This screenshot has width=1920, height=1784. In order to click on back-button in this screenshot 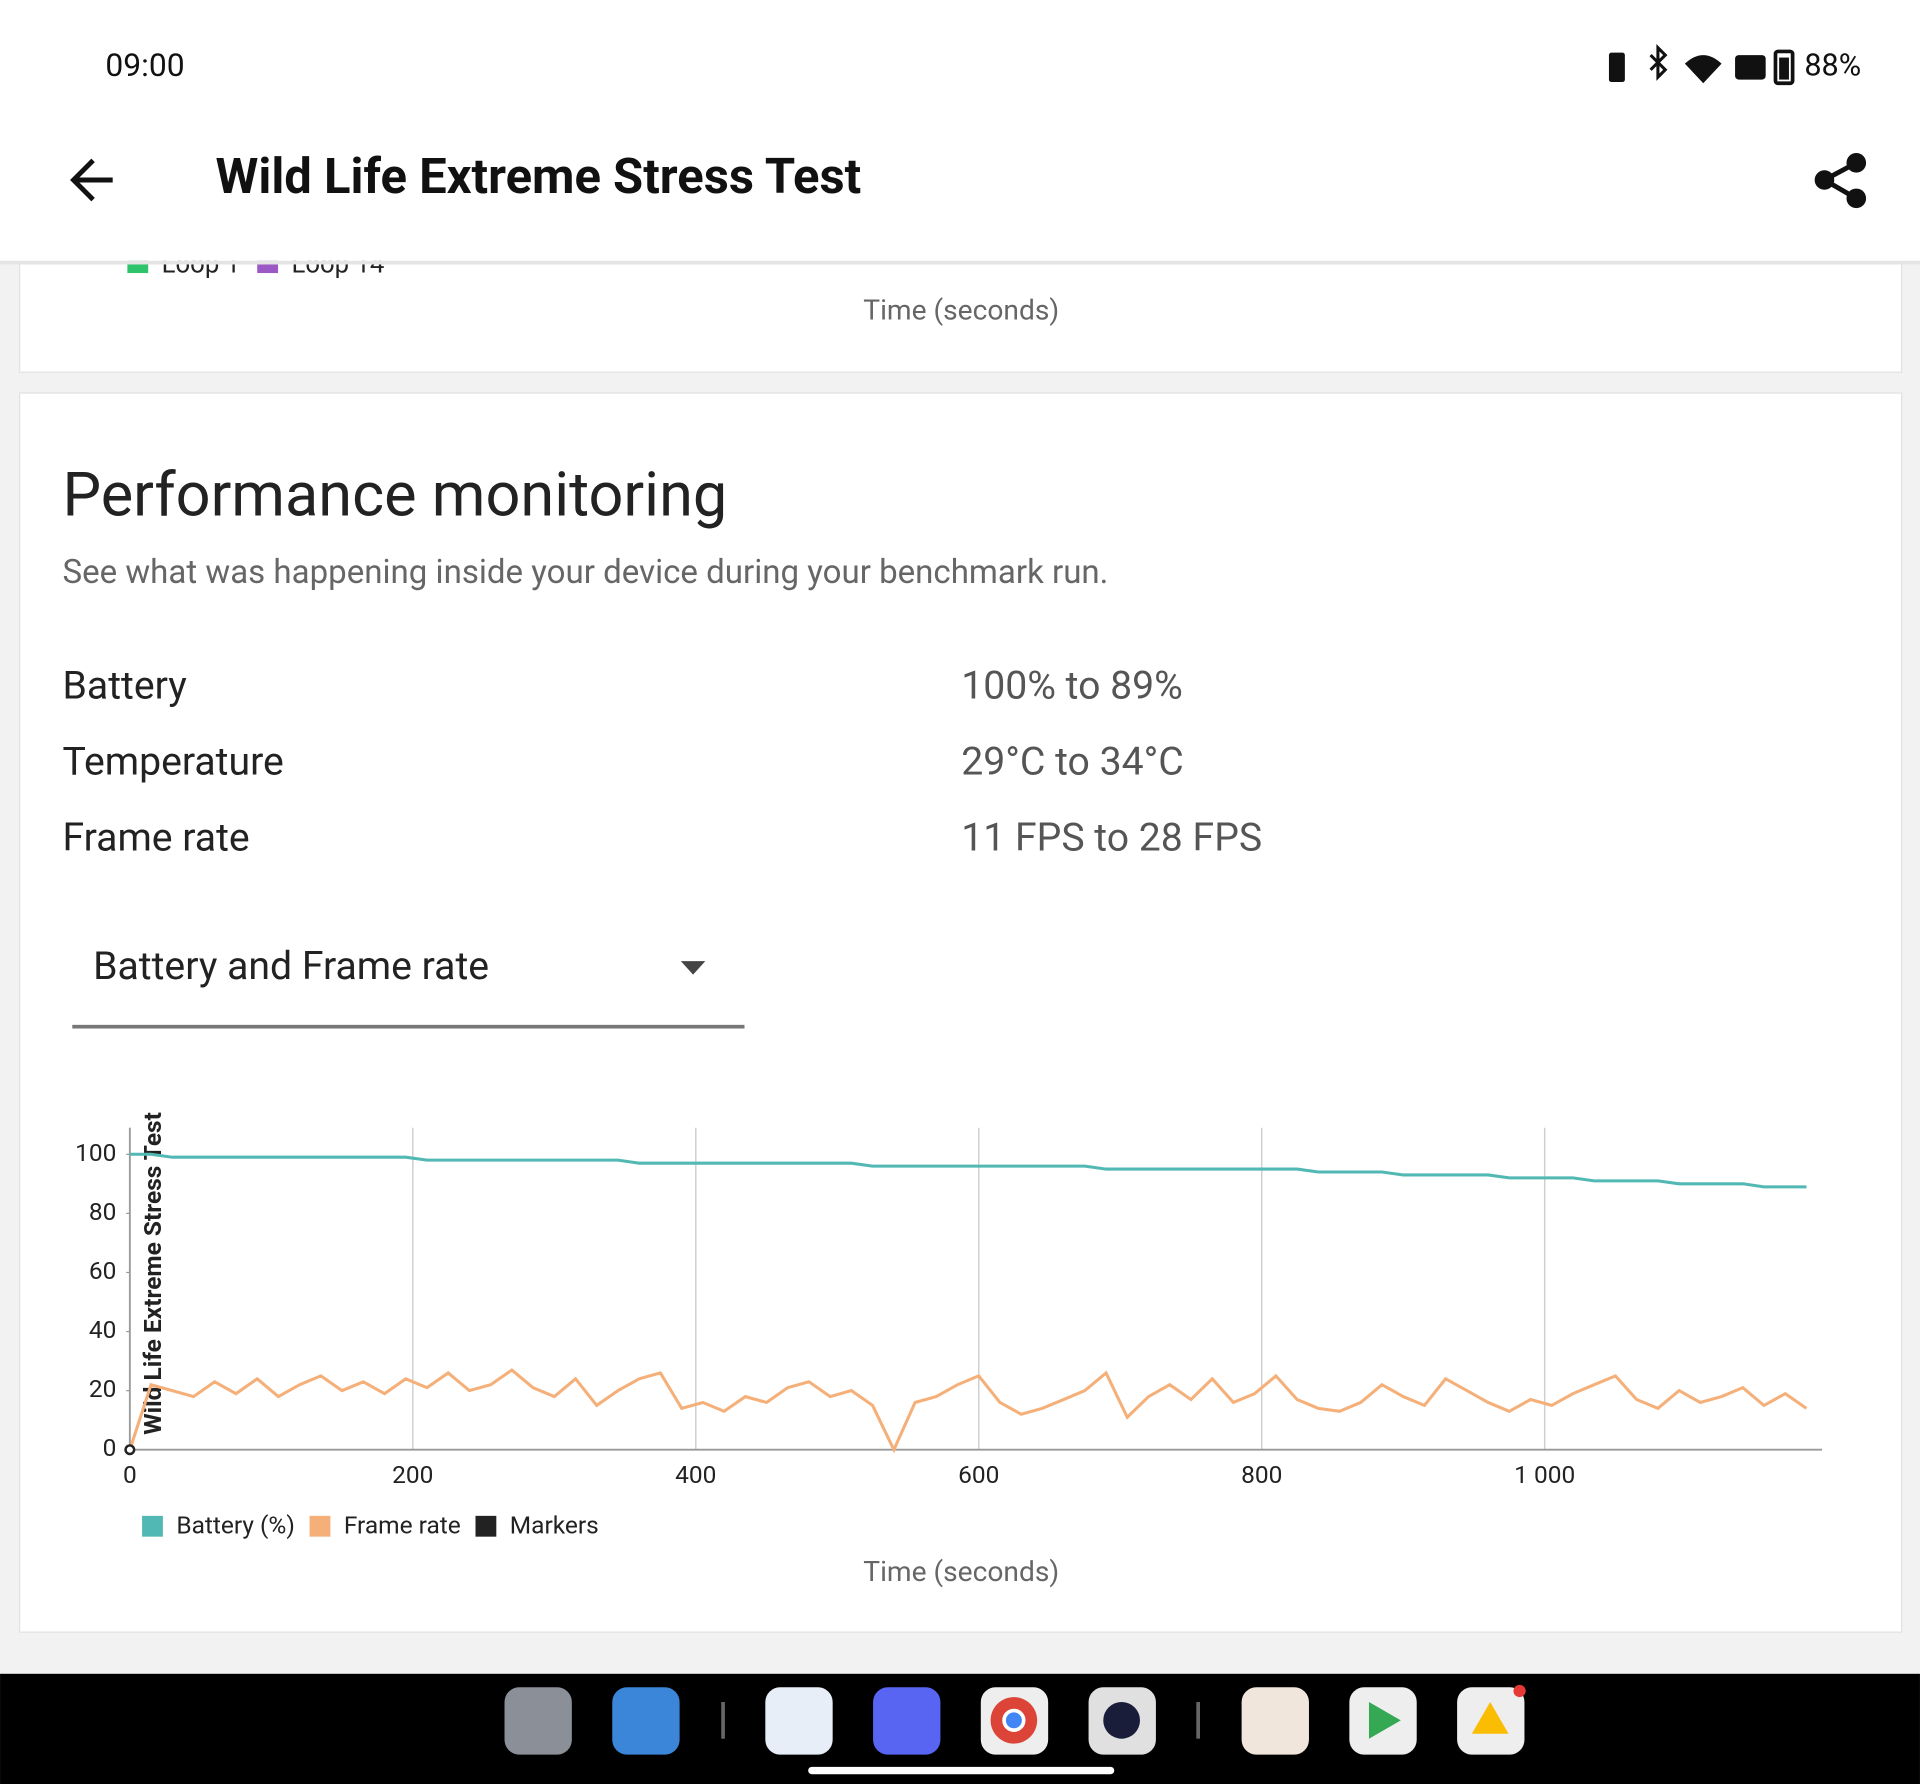, I will do `click(91, 180)`.